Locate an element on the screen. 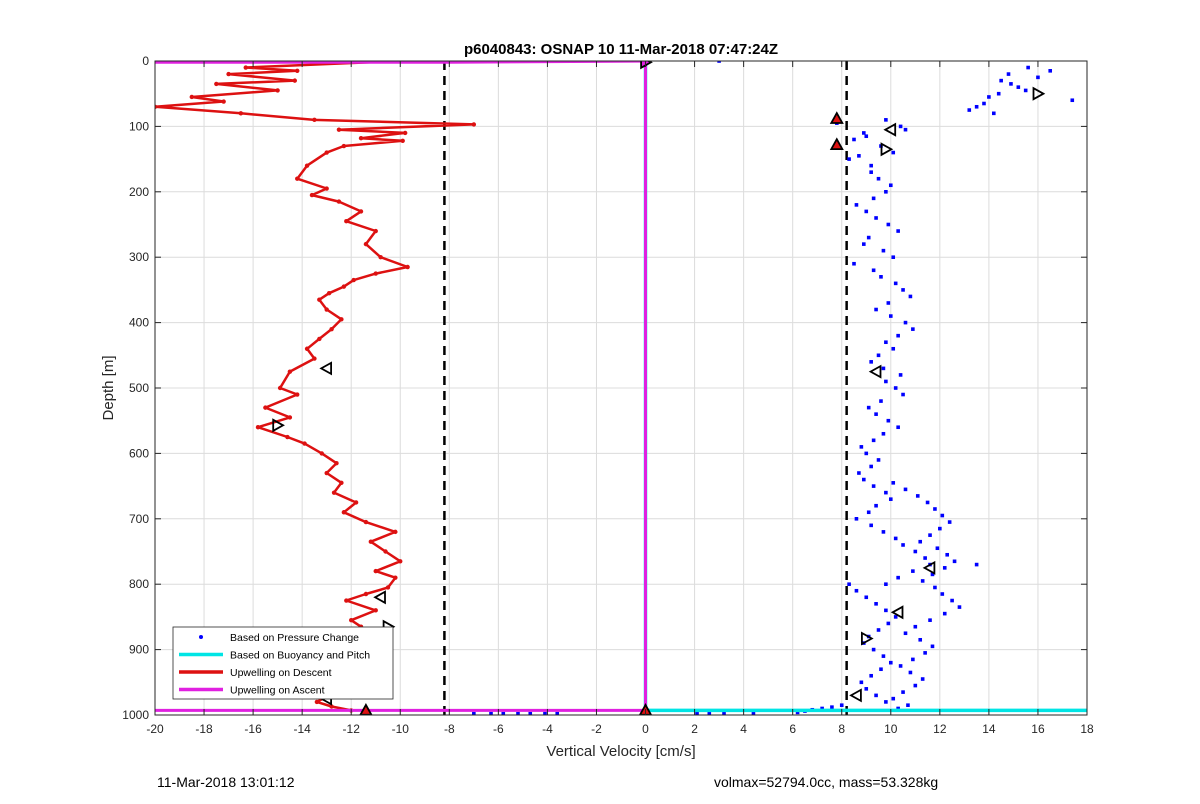 The width and height of the screenshot is (1200, 804). y-tick-label-0: 0 is located at coordinates (145, 61).